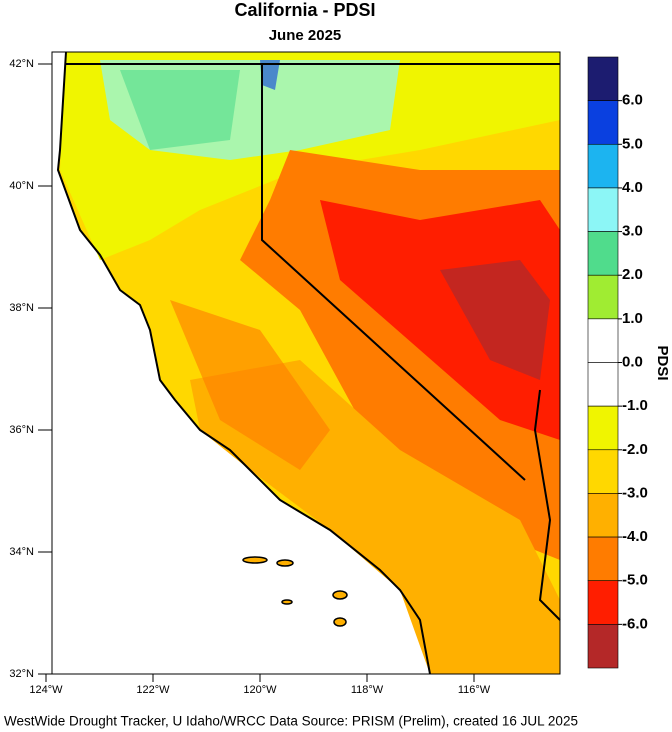 The image size is (672, 732). What do you see at coordinates (495, 320) in the screenshot?
I see `extreme` at bounding box center [495, 320].